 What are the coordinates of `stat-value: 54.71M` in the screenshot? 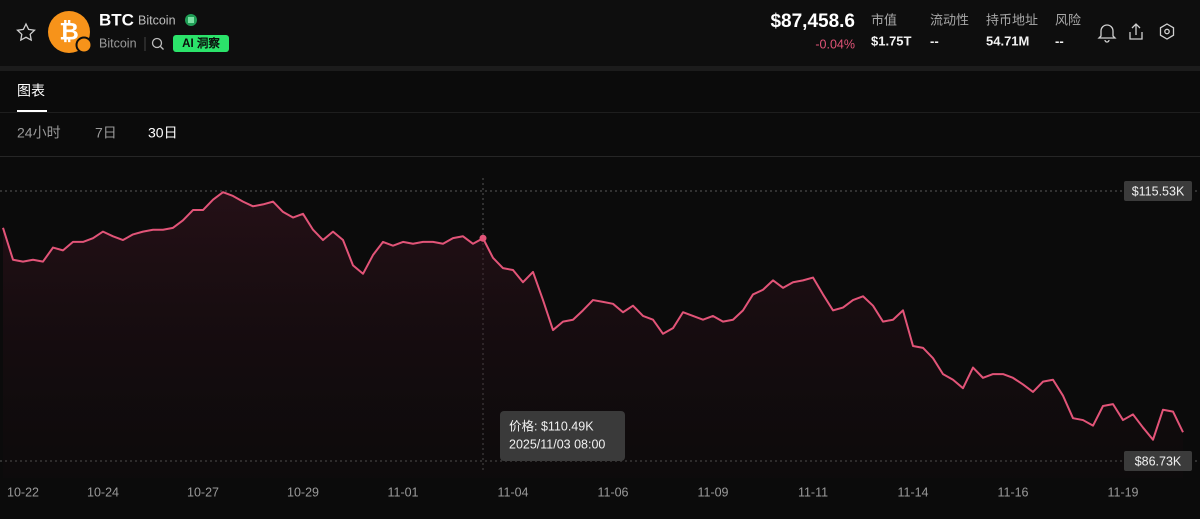 It's located at (1007, 40).